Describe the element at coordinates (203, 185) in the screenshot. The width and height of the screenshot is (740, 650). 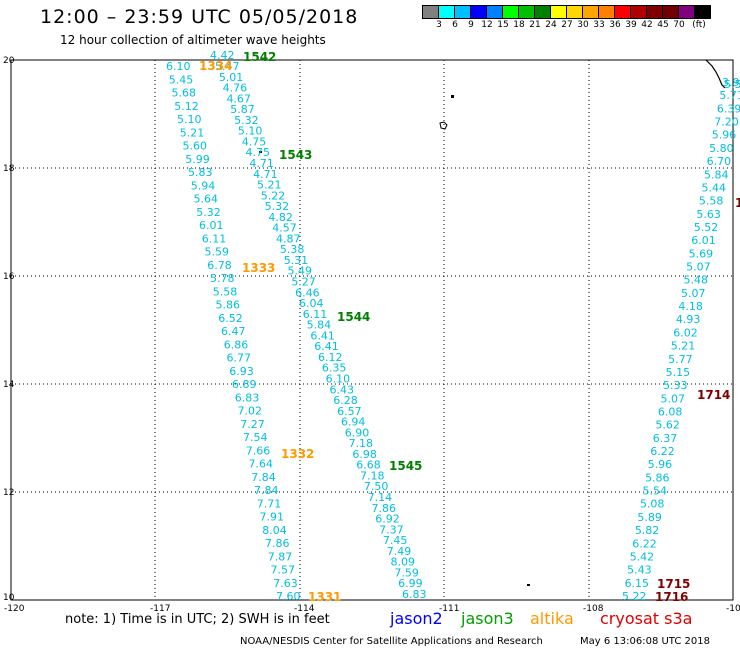
I see `wave-height-value: 5.94` at that location.